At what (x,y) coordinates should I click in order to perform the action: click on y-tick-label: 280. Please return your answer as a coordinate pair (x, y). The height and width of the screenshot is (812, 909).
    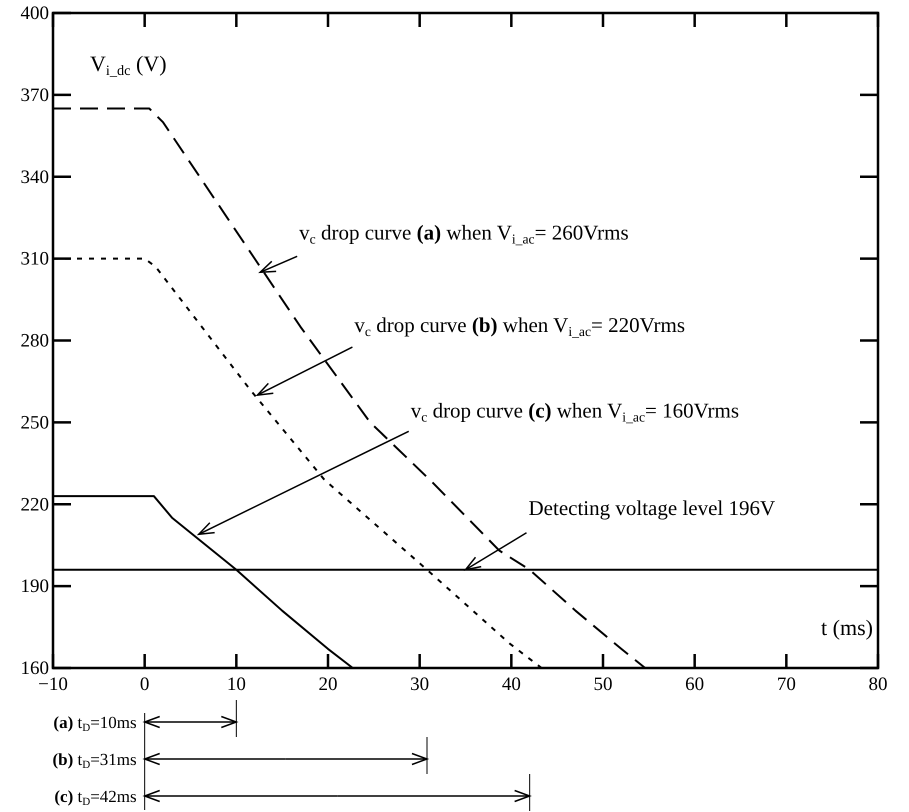
    Looking at the image, I should click on (34, 341).